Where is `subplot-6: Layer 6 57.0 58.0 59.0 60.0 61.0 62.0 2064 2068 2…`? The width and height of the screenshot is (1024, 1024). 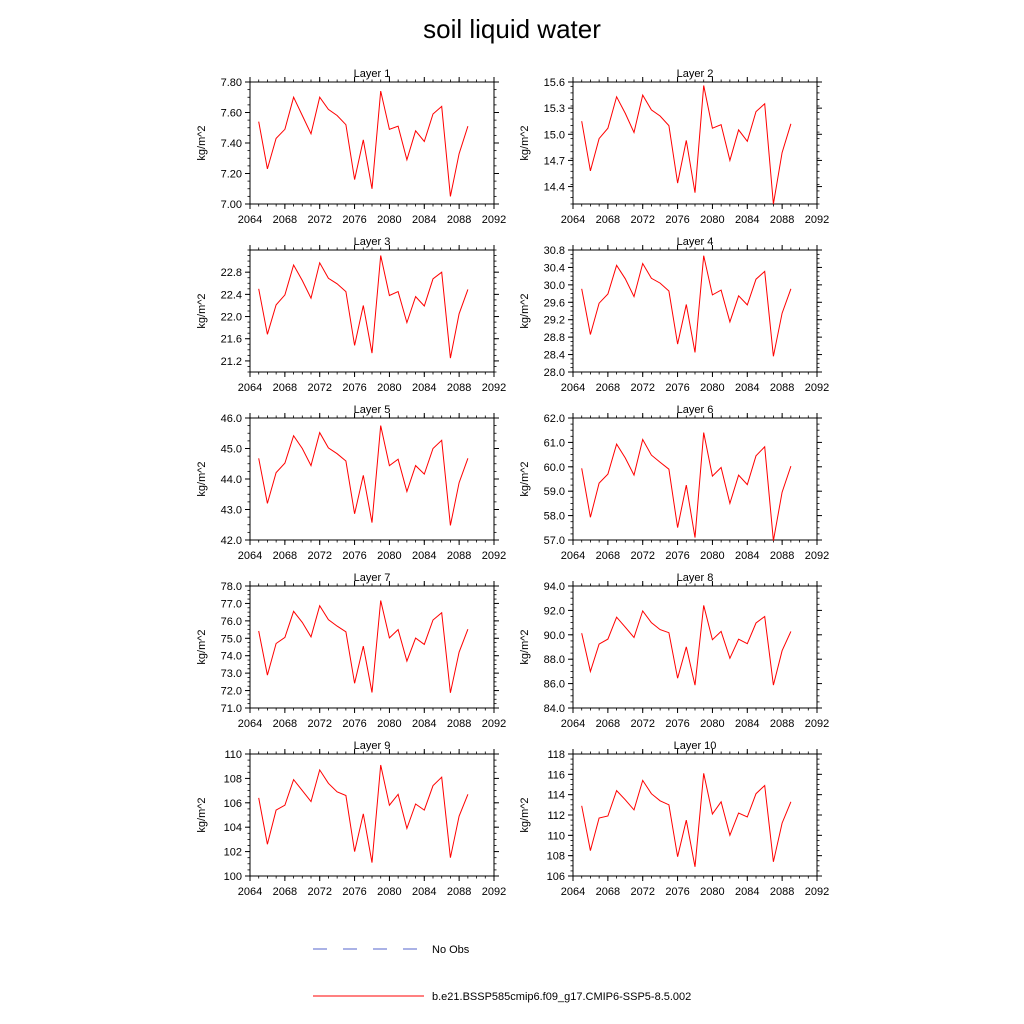
subplot-6: Layer 6 57.0 58.0 59.0 60.0 61.0 62.0 2064 2068 2… is located at coordinates (674, 483).